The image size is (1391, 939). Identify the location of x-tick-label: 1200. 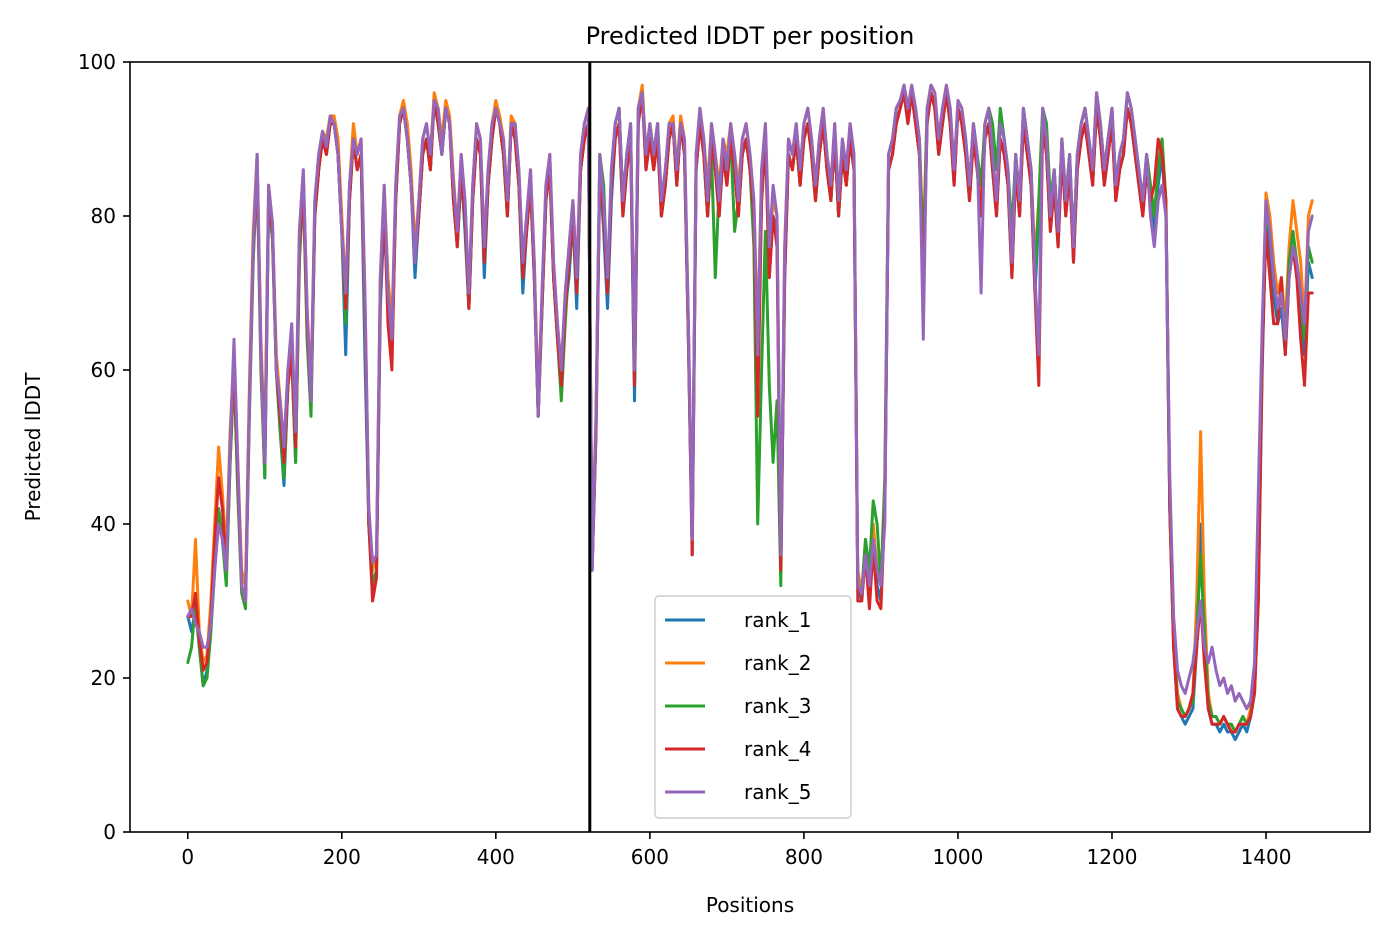
(1112, 857).